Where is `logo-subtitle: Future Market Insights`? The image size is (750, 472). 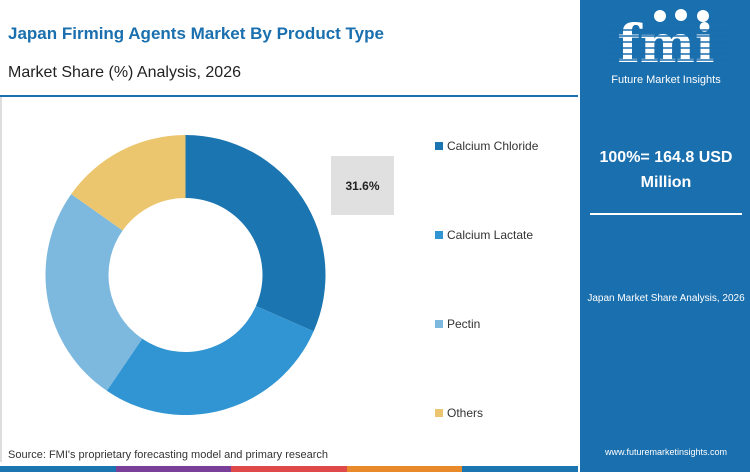 logo-subtitle: Future Market Insights is located at coordinates (666, 80).